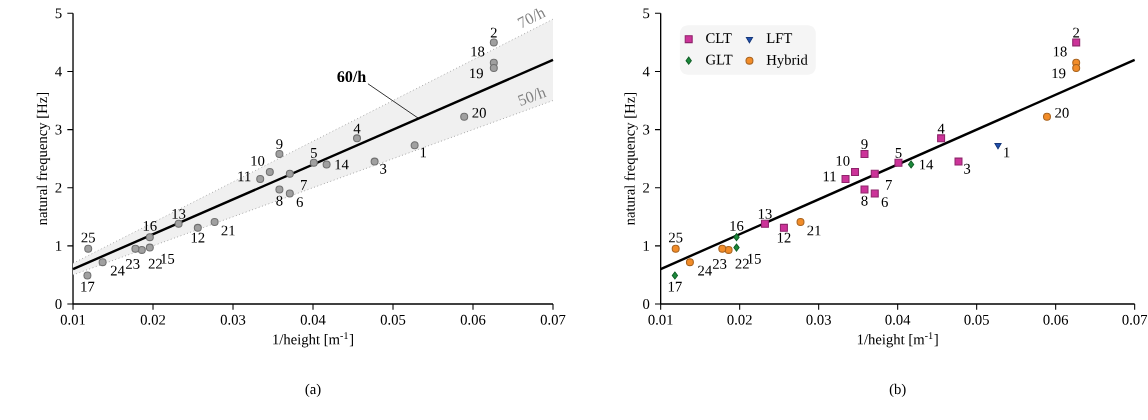 This screenshot has height=420, width=1148. What do you see at coordinates (58, 129) in the screenshot?
I see `y-tick-label: 3` at bounding box center [58, 129].